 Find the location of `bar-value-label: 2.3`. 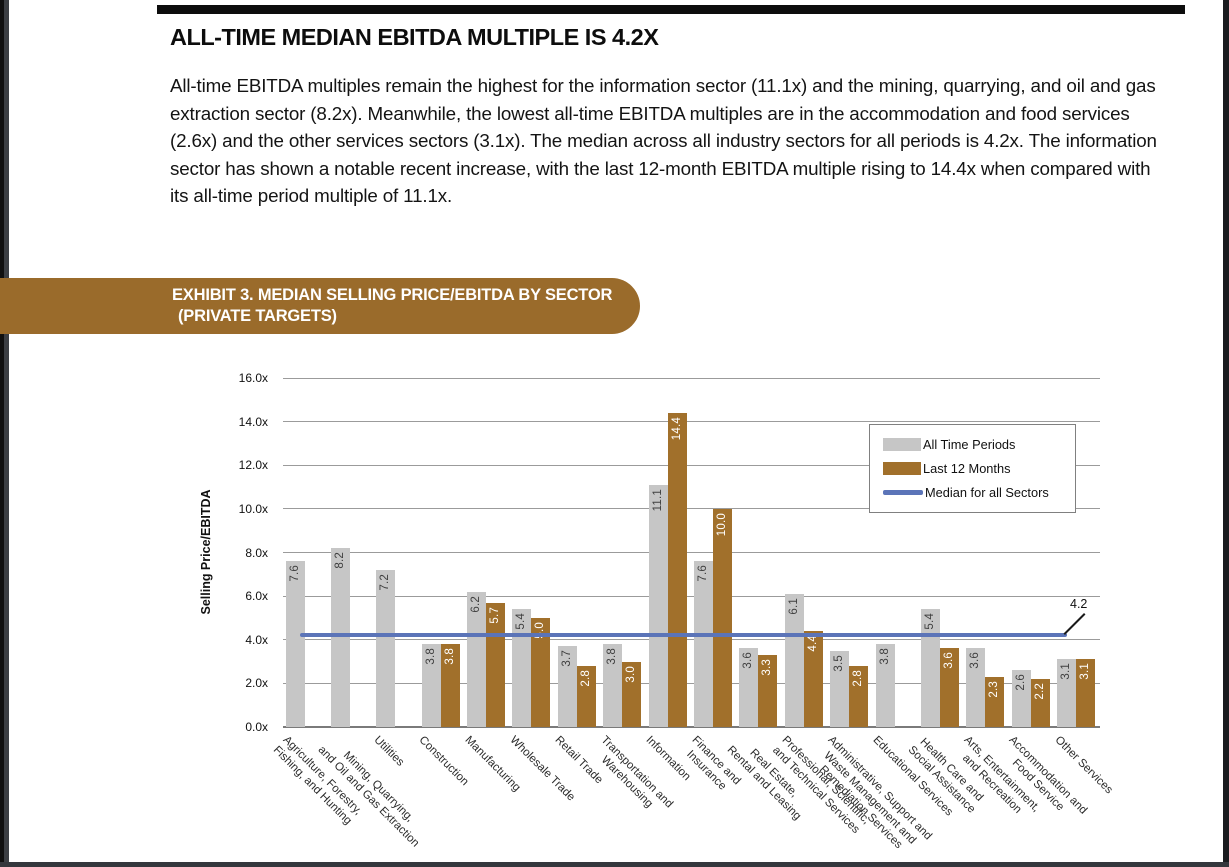

bar-value-label: 2.3 is located at coordinates (994, 689).